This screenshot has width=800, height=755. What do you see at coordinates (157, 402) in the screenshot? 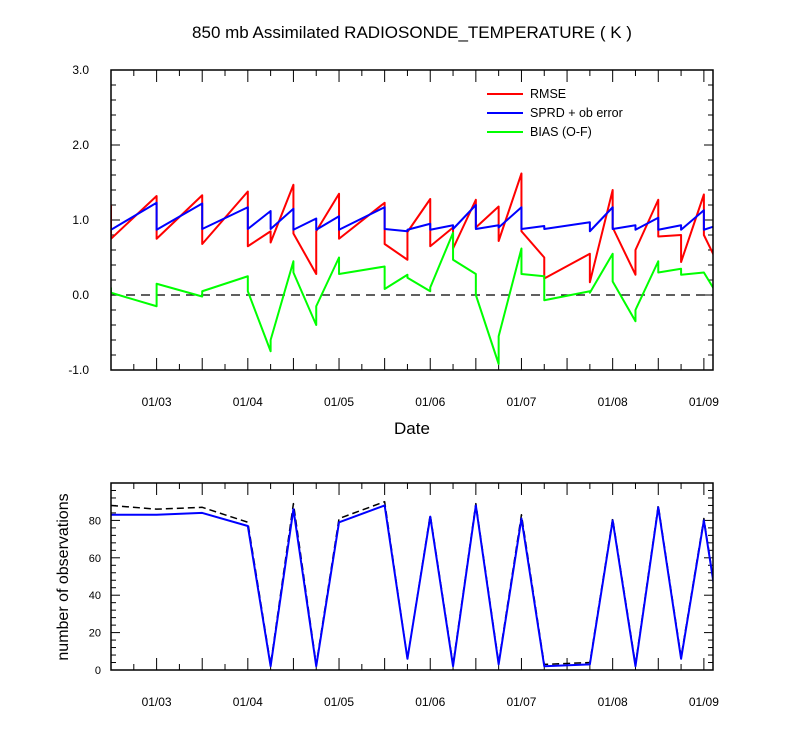
I see `top-x-tick-label: 01/03` at bounding box center [157, 402].